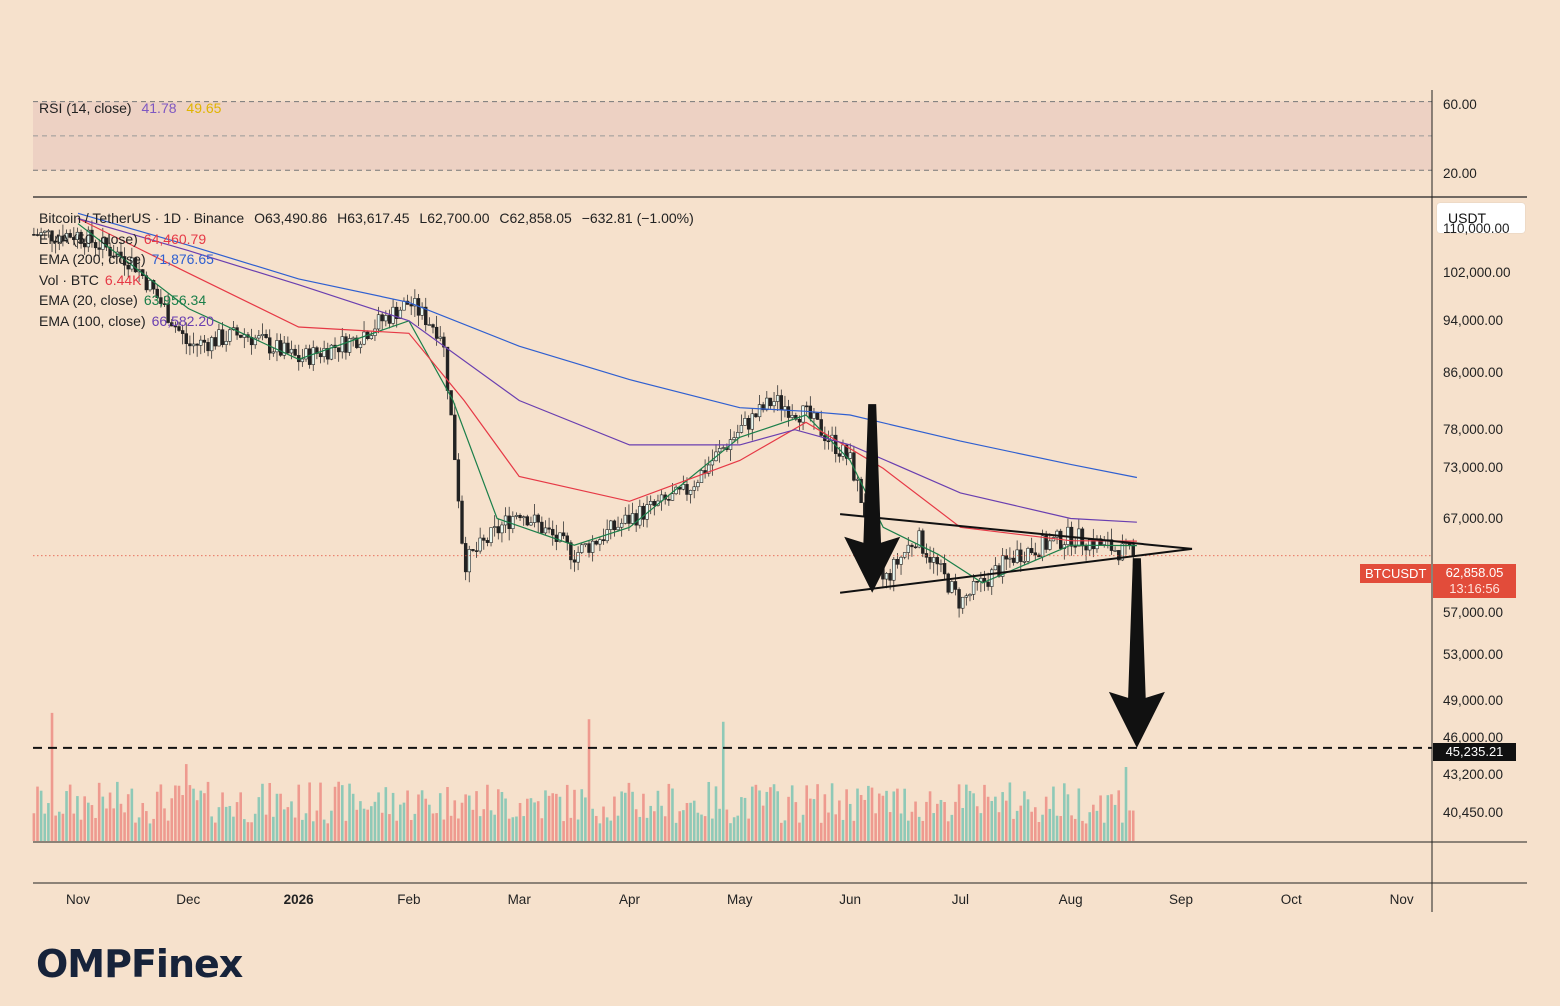  What do you see at coordinates (1473, 813) in the screenshot?
I see `price-tick-label: 40,450.00` at bounding box center [1473, 813].